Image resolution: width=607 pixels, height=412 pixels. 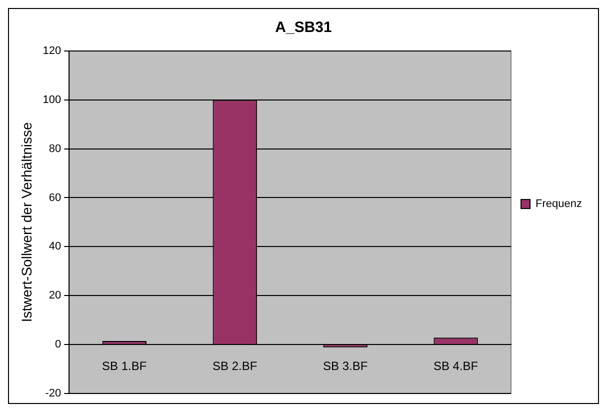 What do you see at coordinates (55, 148) in the screenshot?
I see `y-tick-label: 80` at bounding box center [55, 148].